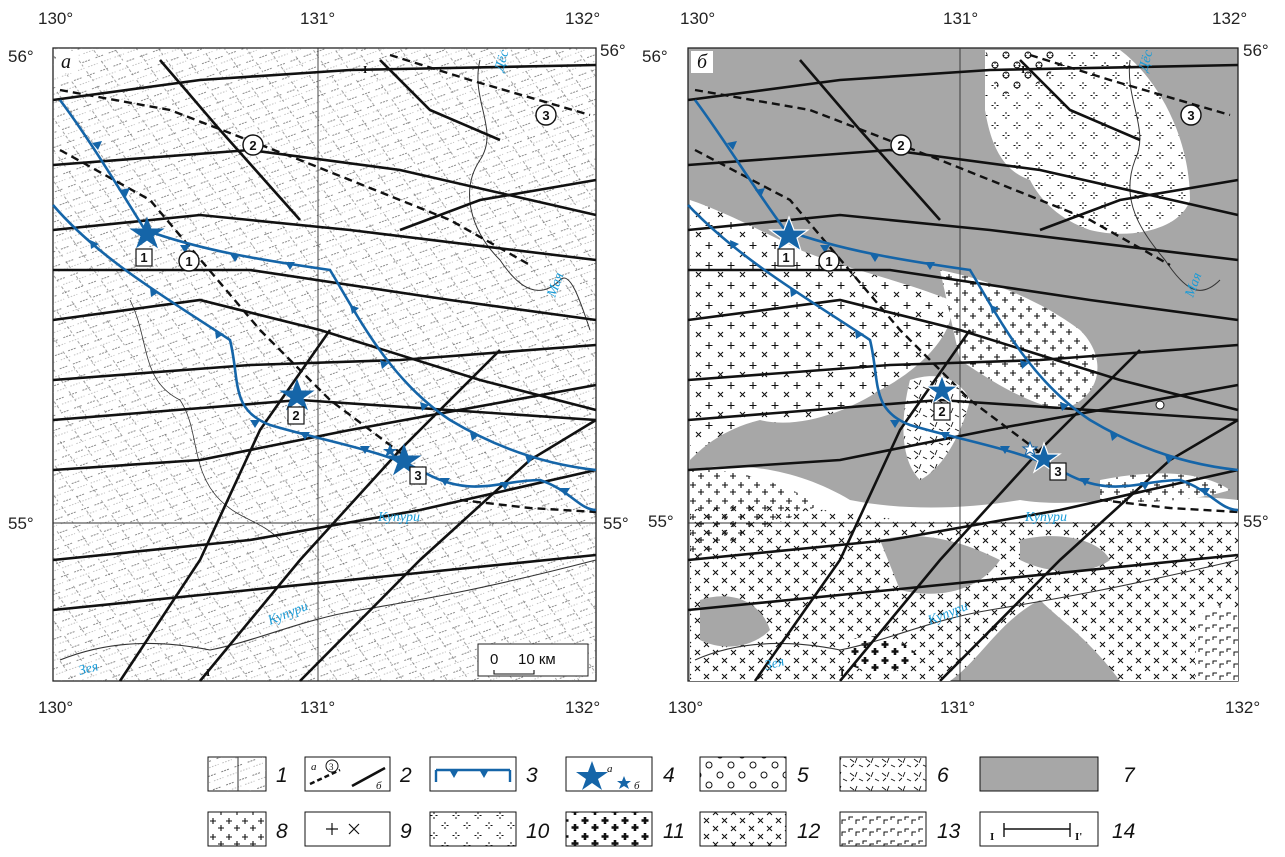  I want to click on legend-num-9: 9, so click(406, 831).